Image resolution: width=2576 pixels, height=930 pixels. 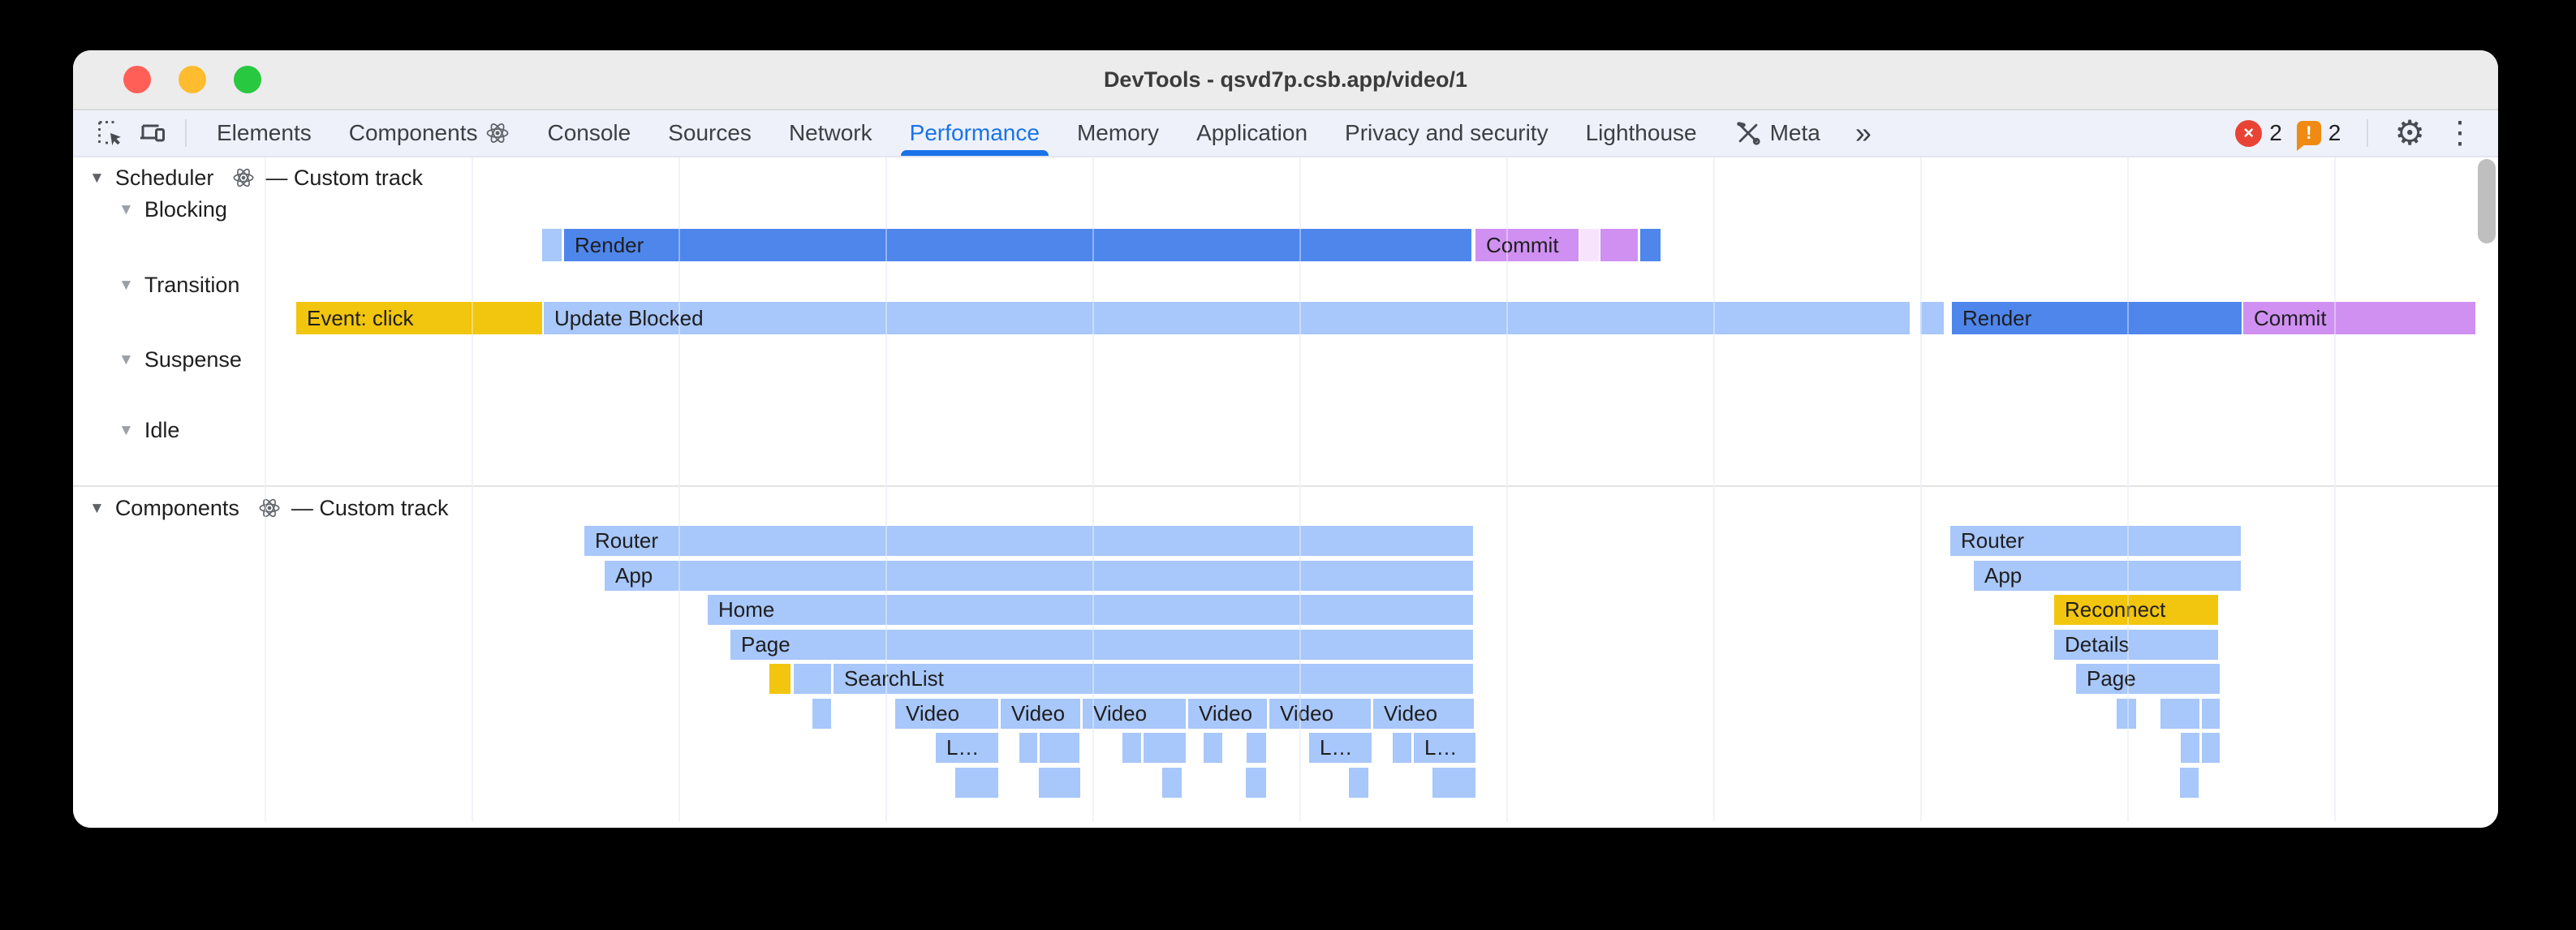 I want to click on track-label-suspense: ▼ Suspense, so click(x=180, y=359).